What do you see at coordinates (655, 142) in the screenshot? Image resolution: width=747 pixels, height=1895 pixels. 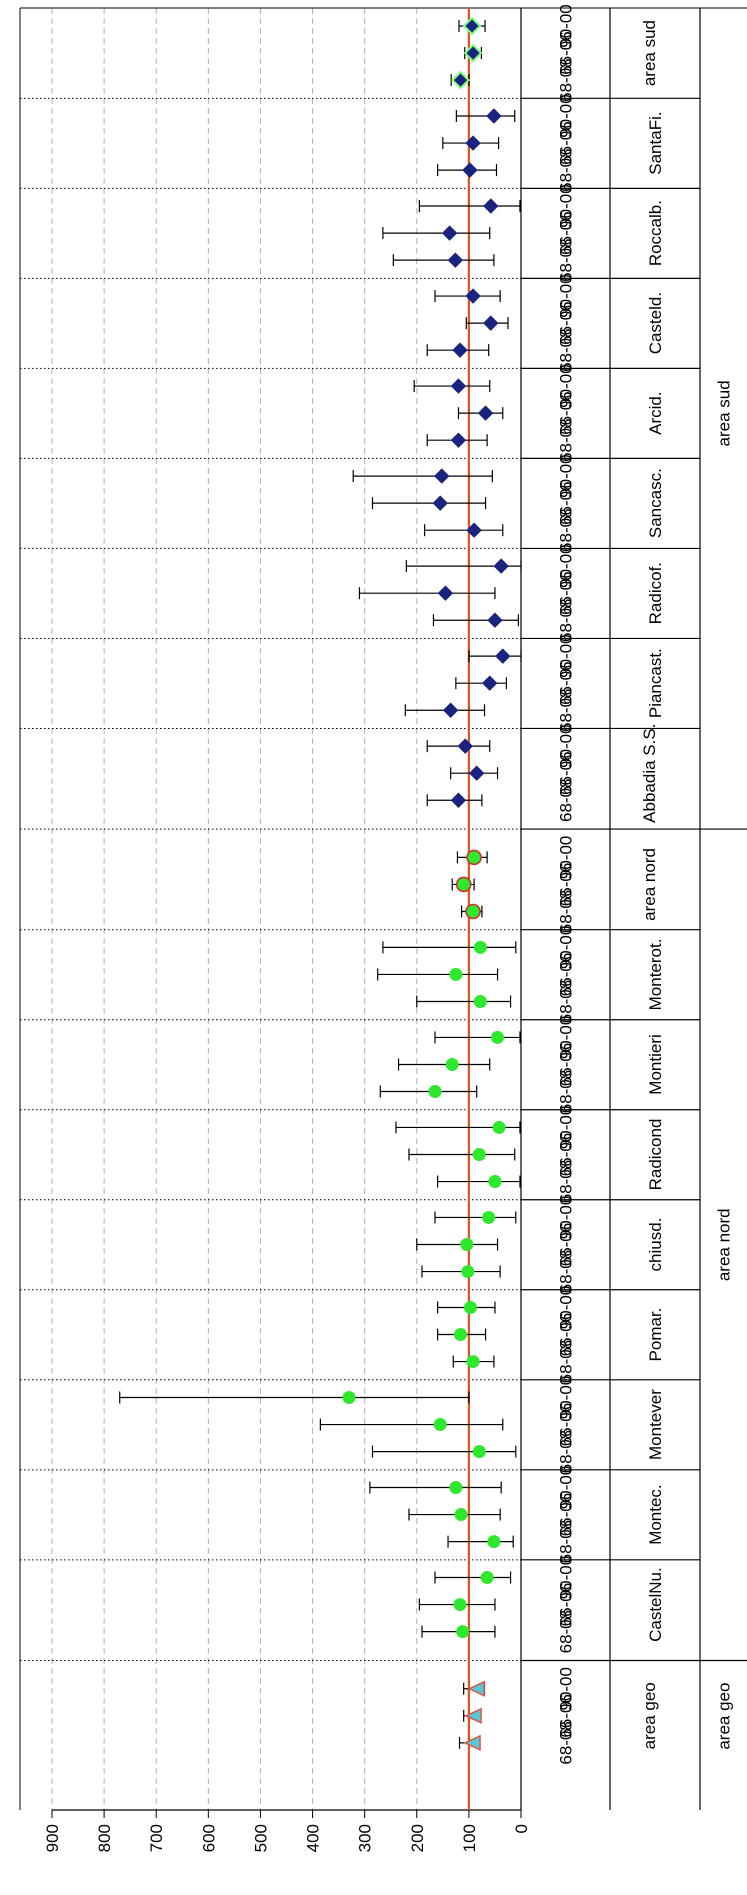 I see `site-label: SantaFi.` at bounding box center [655, 142].